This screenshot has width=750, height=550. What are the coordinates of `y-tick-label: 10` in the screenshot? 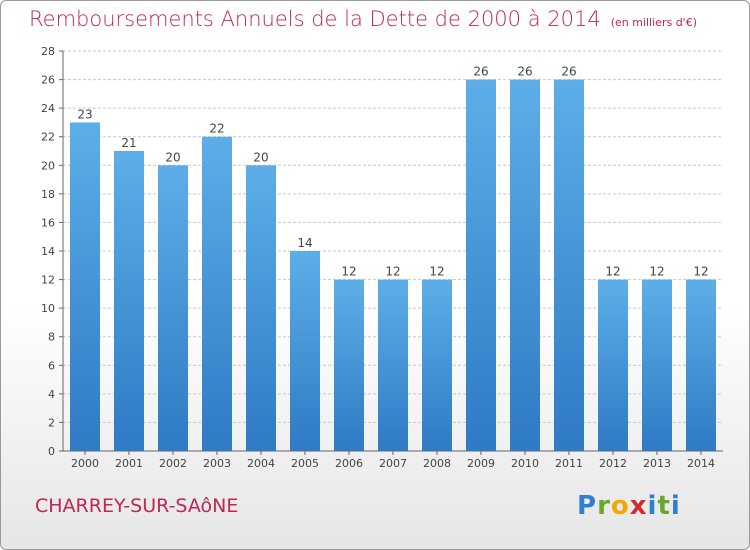 It's located at (48, 308).